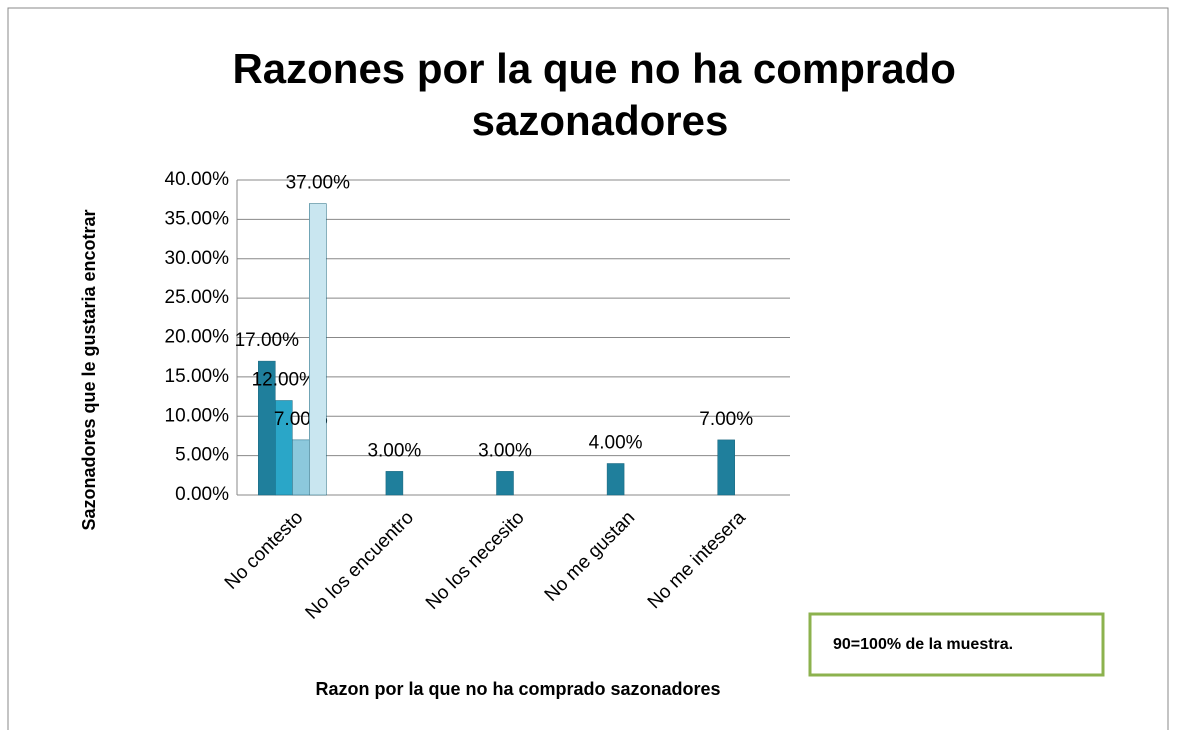 Image resolution: width=1178 pixels, height=730 pixels. What do you see at coordinates (360, 565) in the screenshot?
I see `x-tick-label: No los encuentro` at bounding box center [360, 565].